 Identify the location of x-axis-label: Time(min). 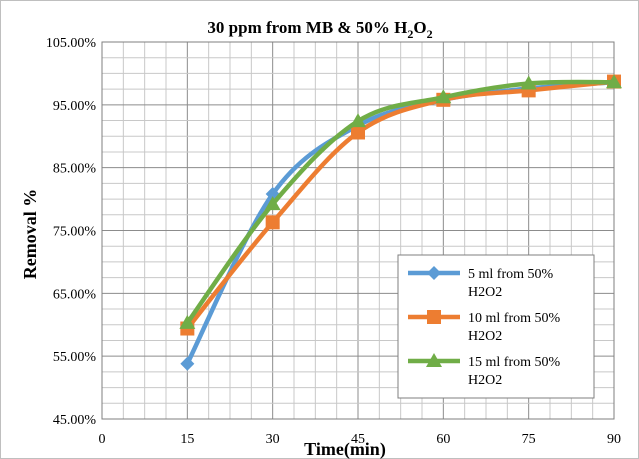
(345, 449).